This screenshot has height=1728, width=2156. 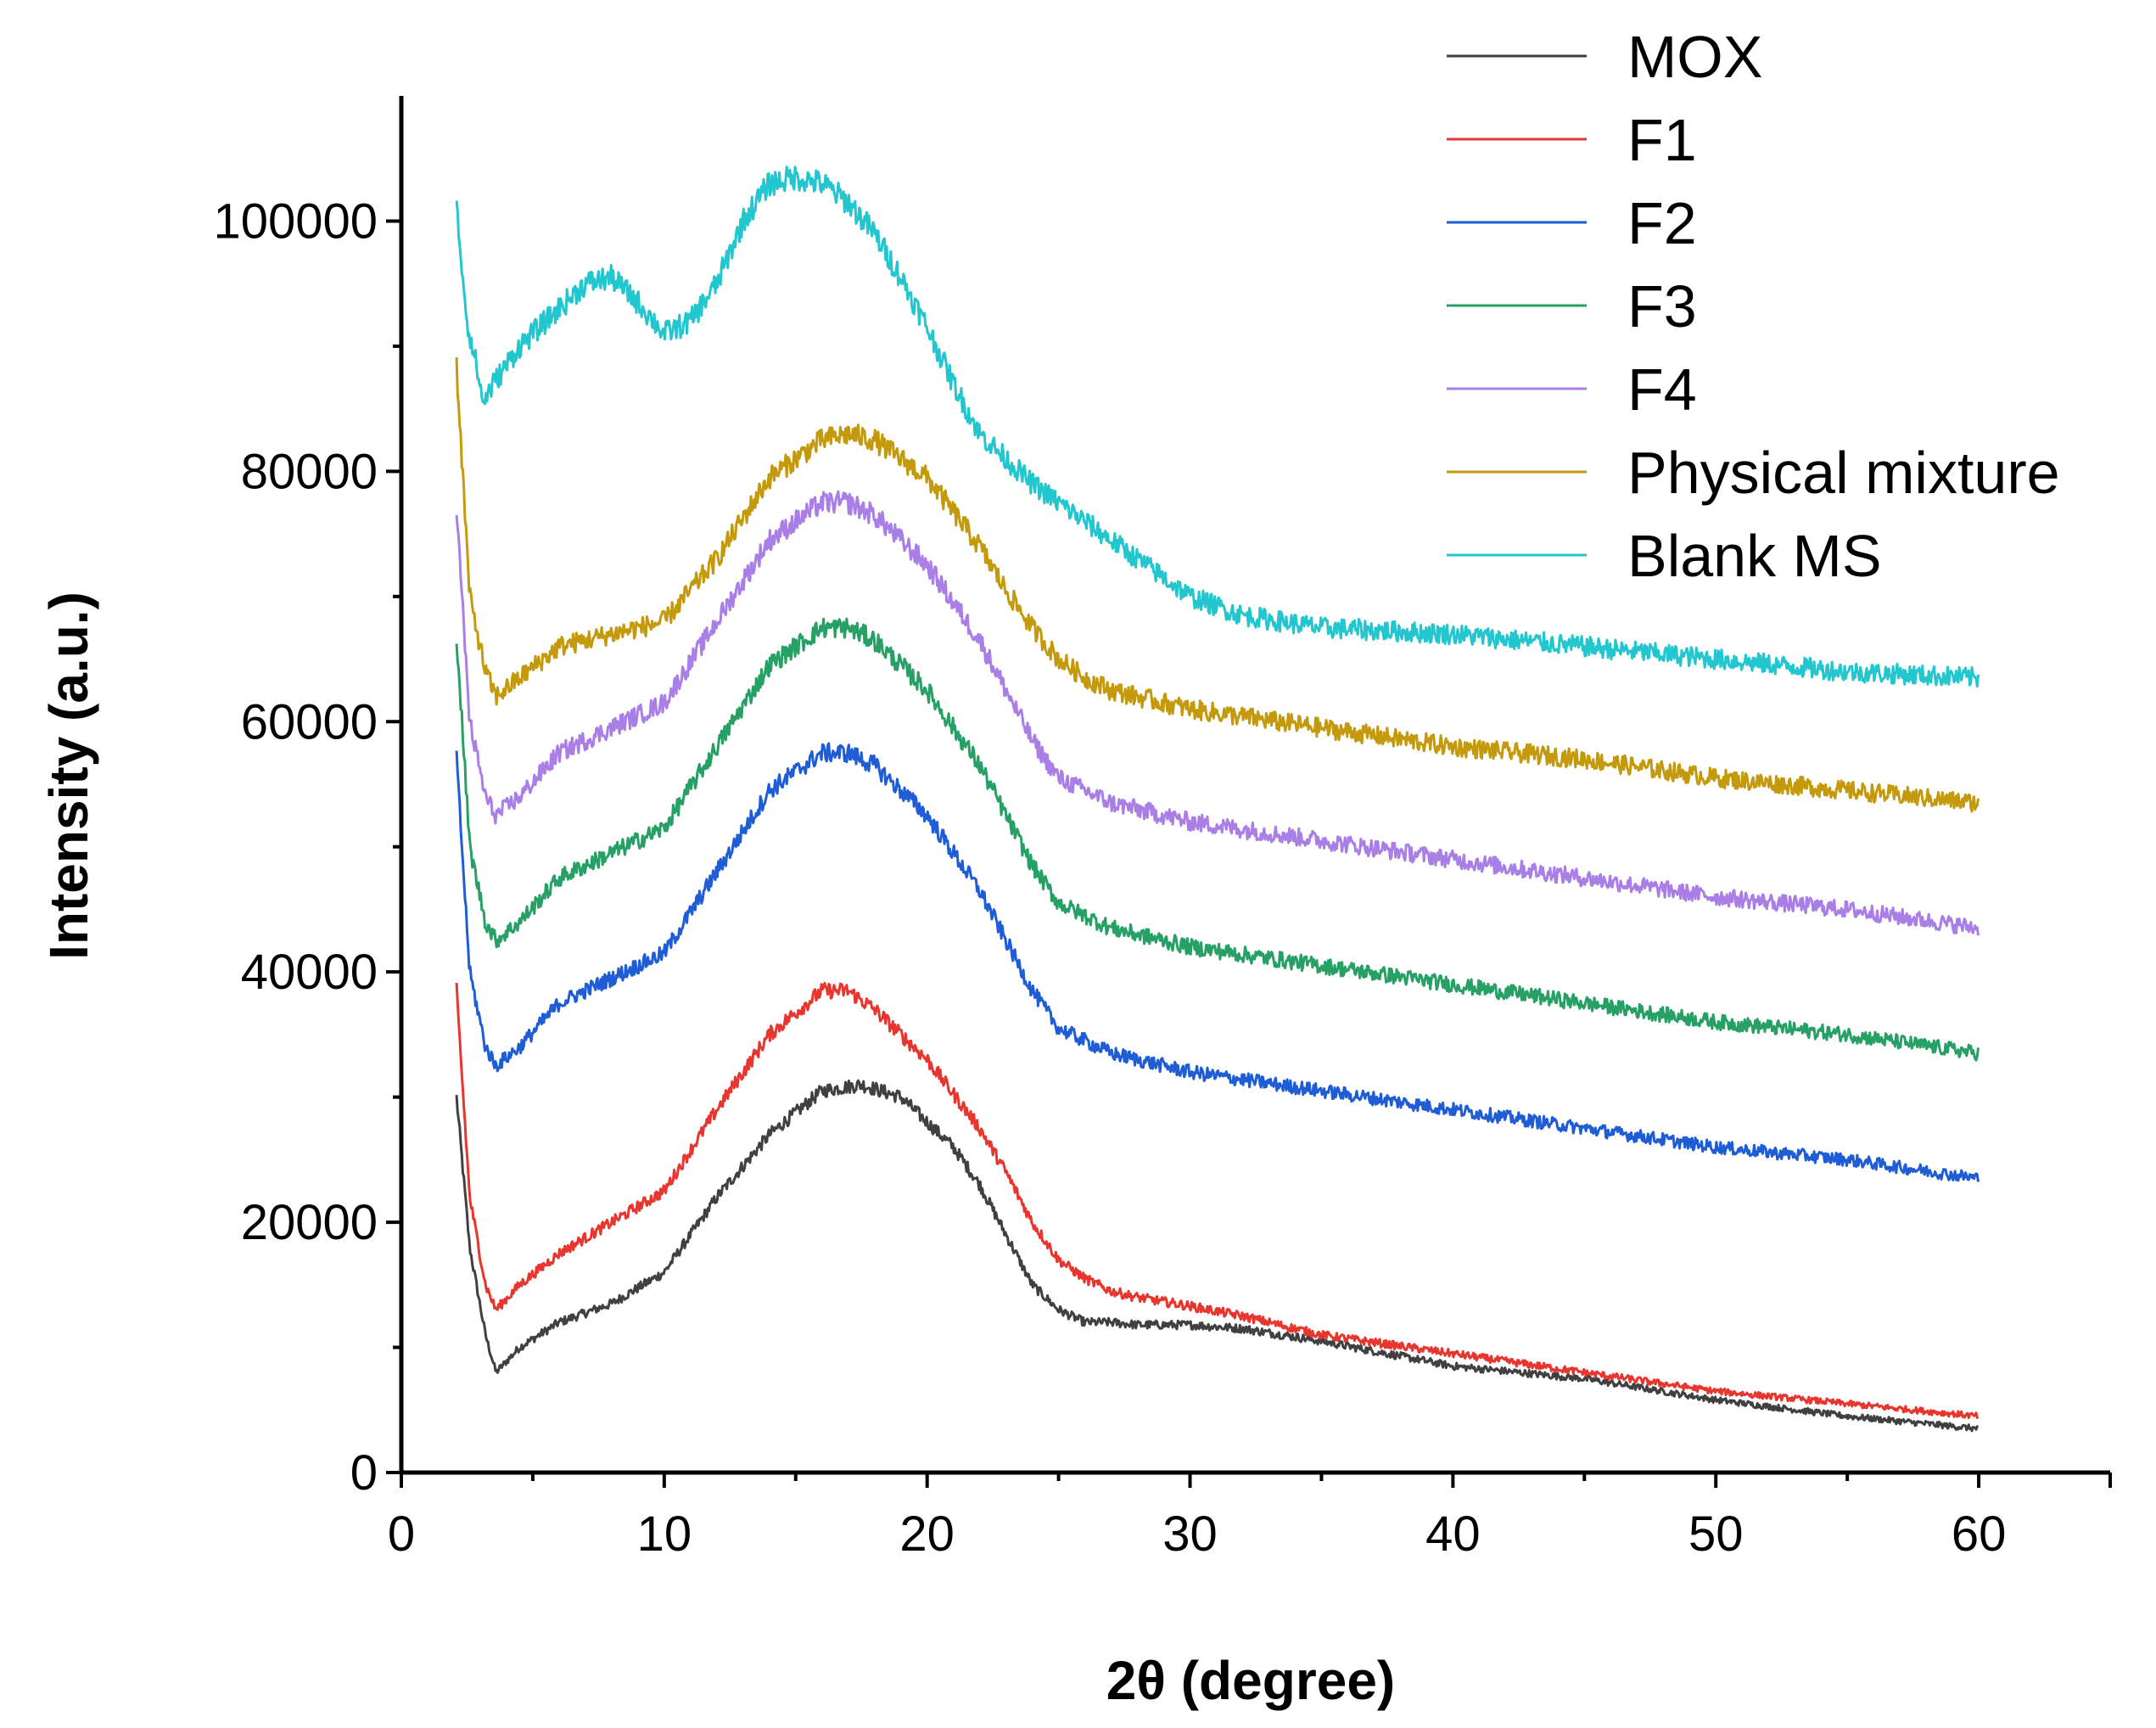 I want to click on x-tick-label: 40, so click(x=1453, y=1534).